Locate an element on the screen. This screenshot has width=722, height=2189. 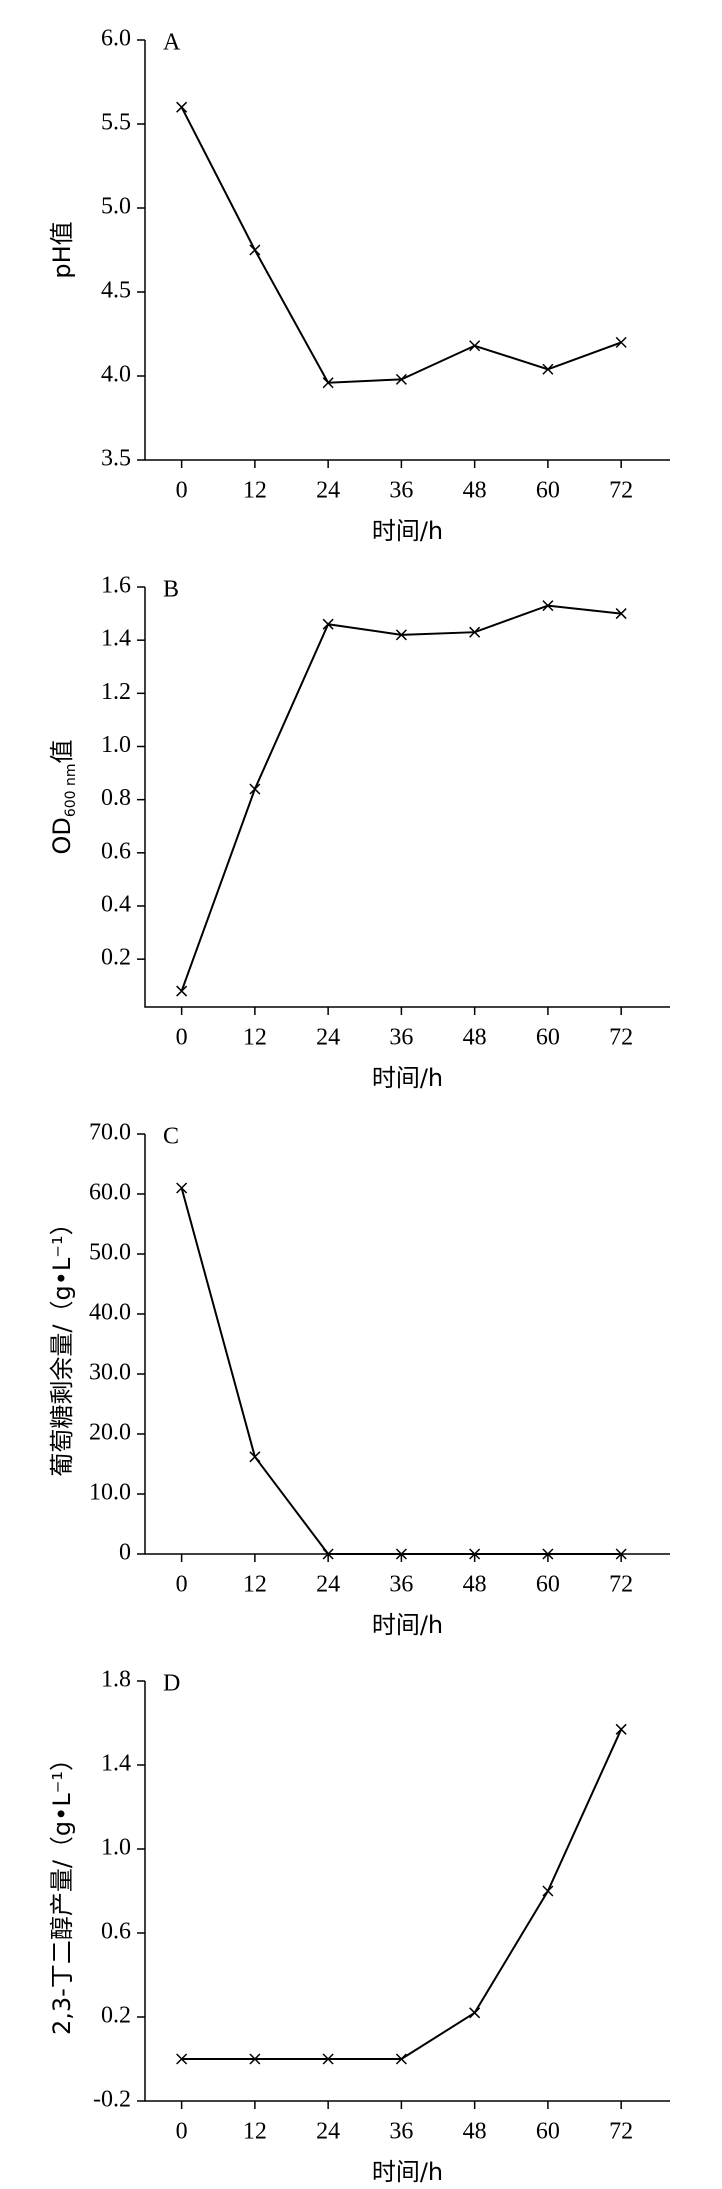
y-tick-label: 70.0 is located at coordinates (110, 1133).